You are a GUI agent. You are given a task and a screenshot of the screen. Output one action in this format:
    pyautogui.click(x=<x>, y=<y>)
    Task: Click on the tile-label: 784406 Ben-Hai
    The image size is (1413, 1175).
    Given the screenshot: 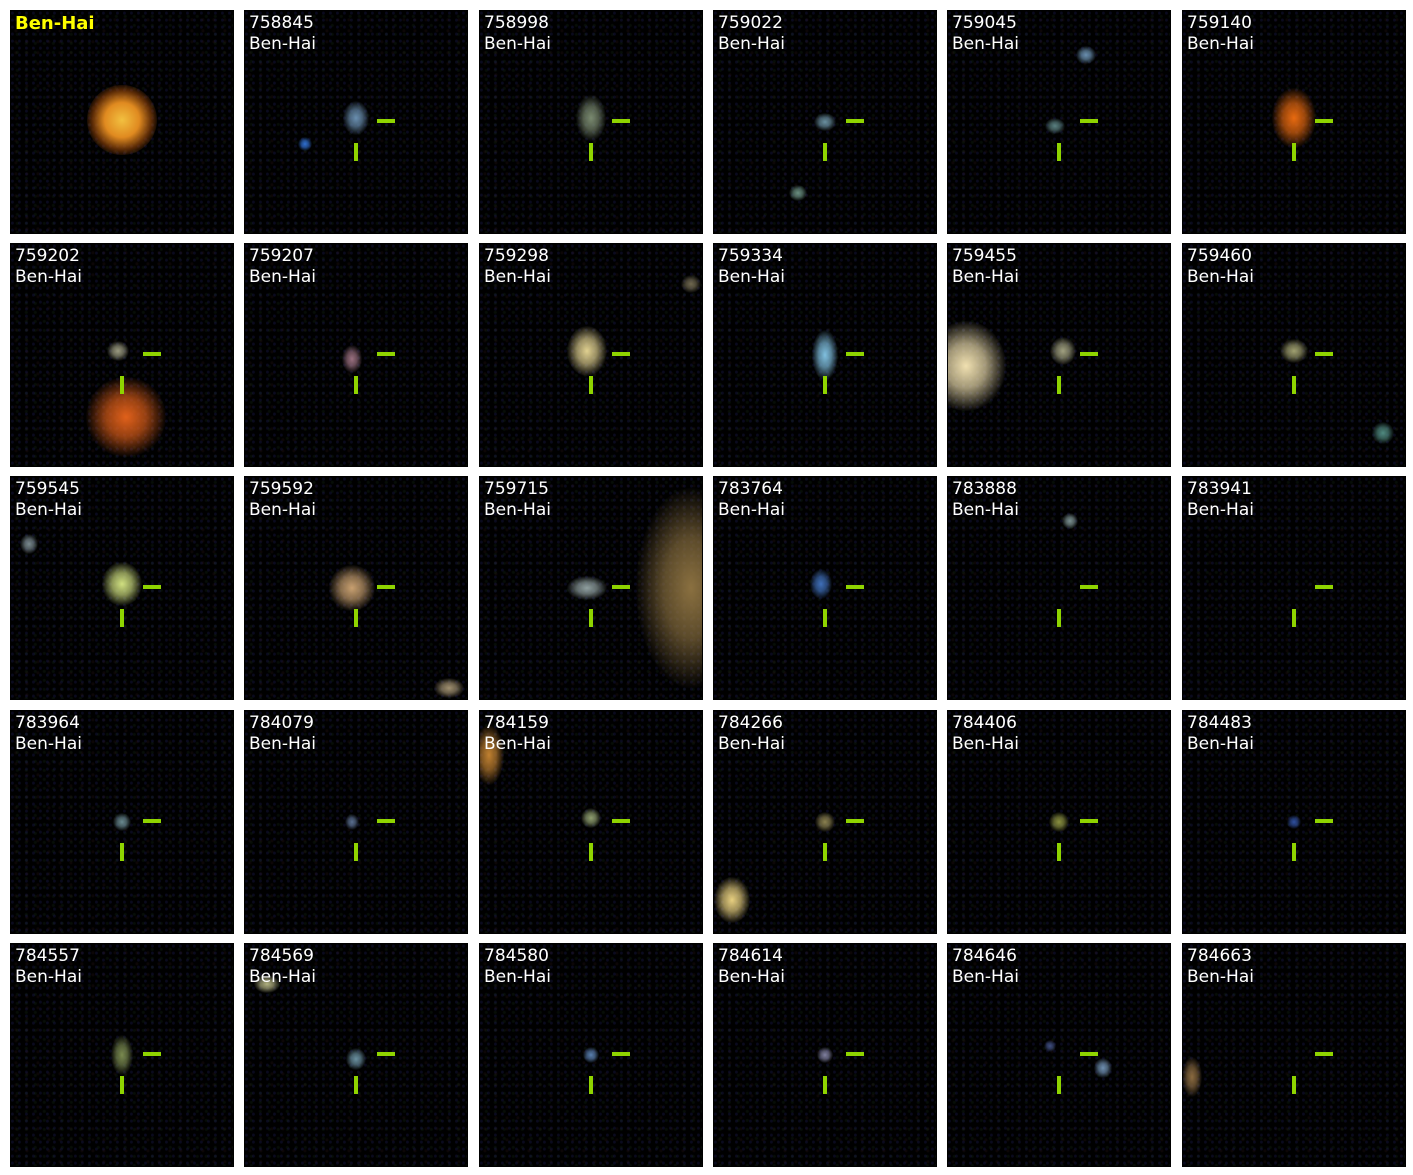 What is the action you would take?
    pyautogui.click(x=985, y=734)
    